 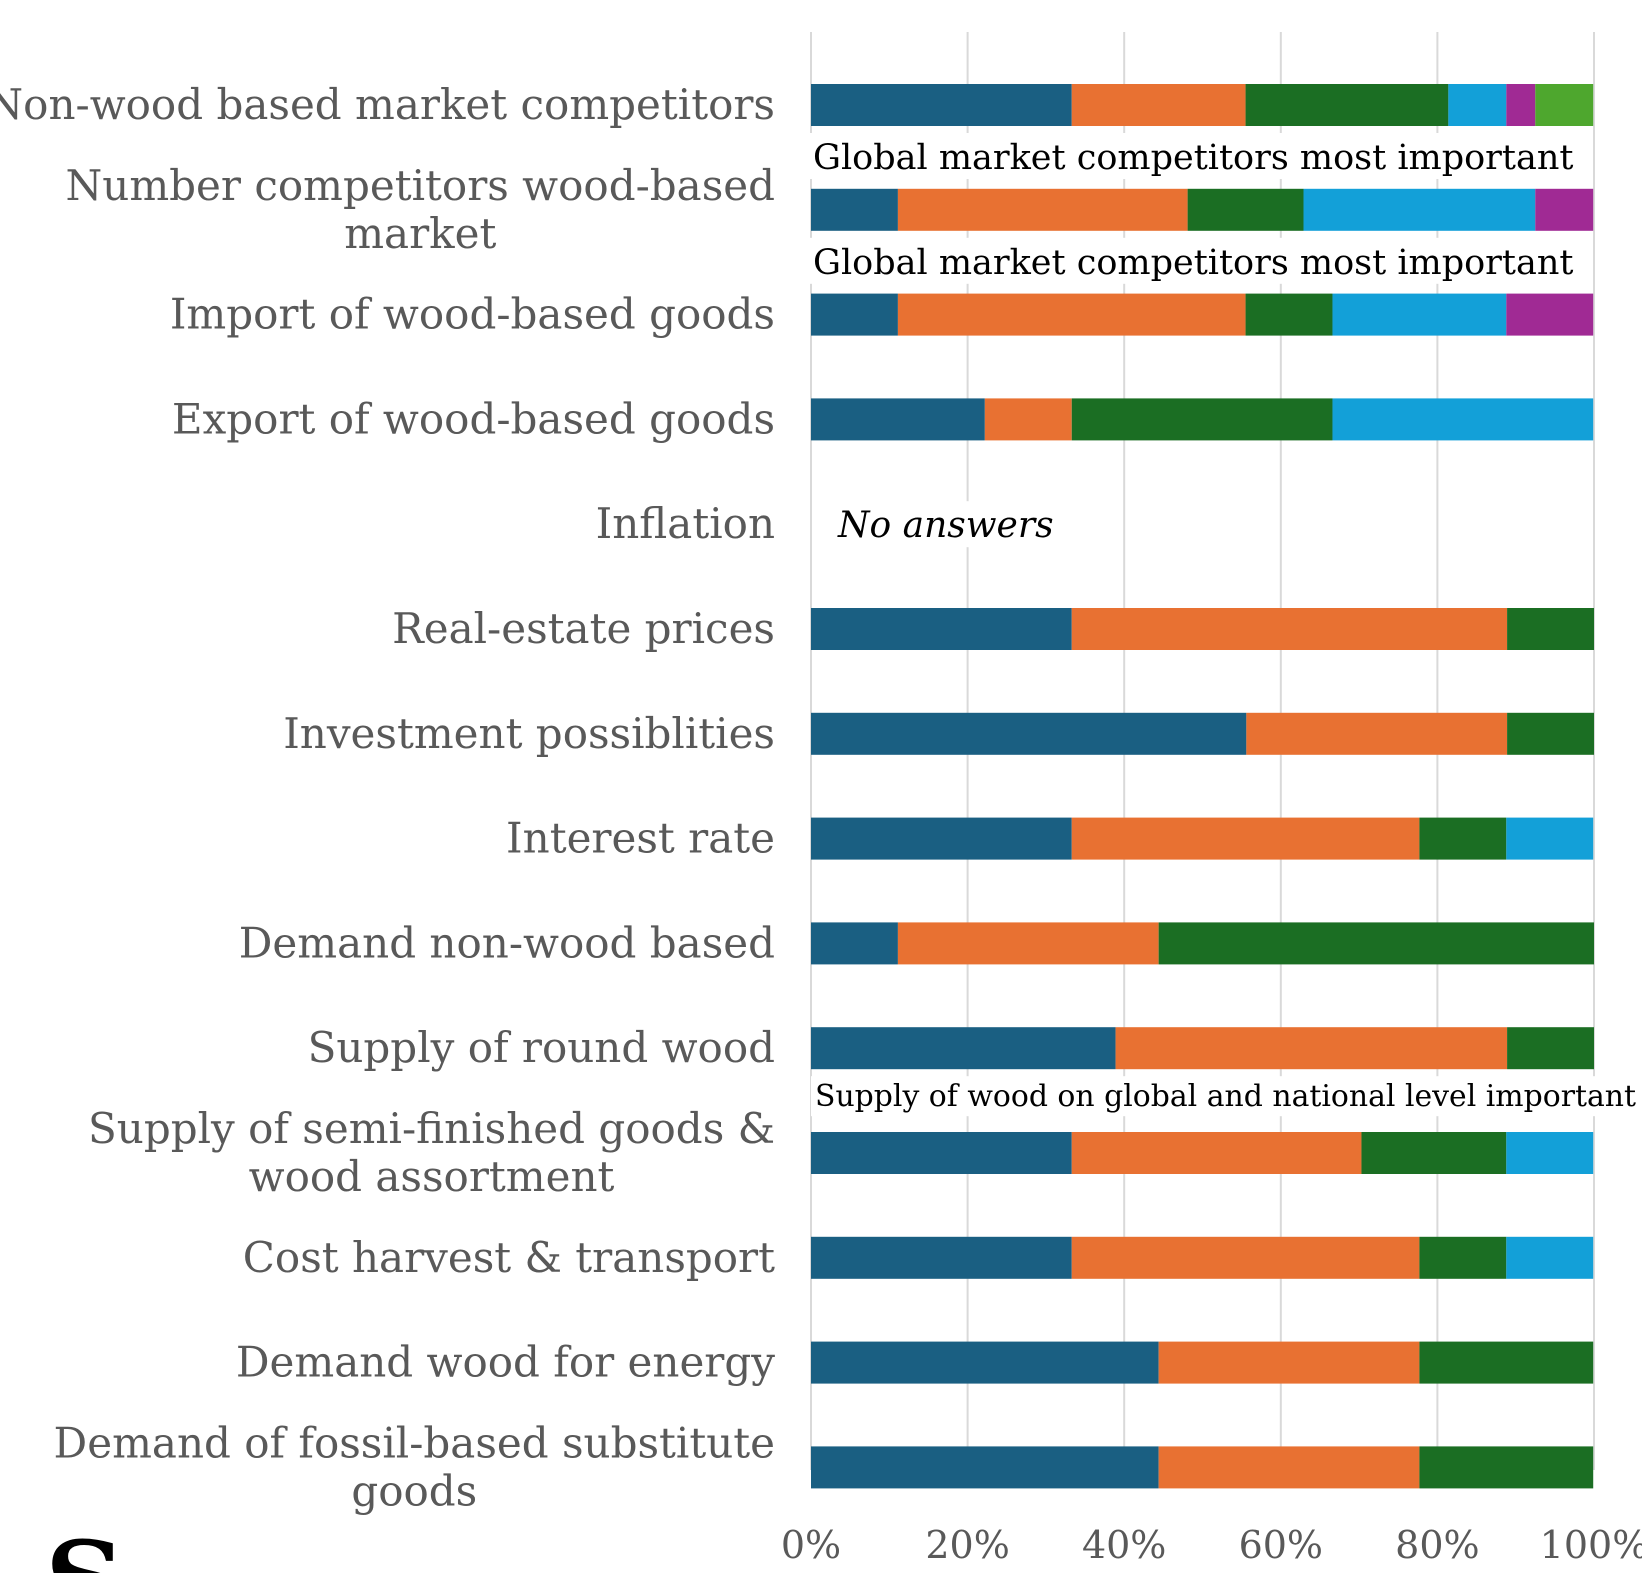 What do you see at coordinates (414, 1442) in the screenshot?
I see `category-label-line: Demand of fossil-based substitute` at bounding box center [414, 1442].